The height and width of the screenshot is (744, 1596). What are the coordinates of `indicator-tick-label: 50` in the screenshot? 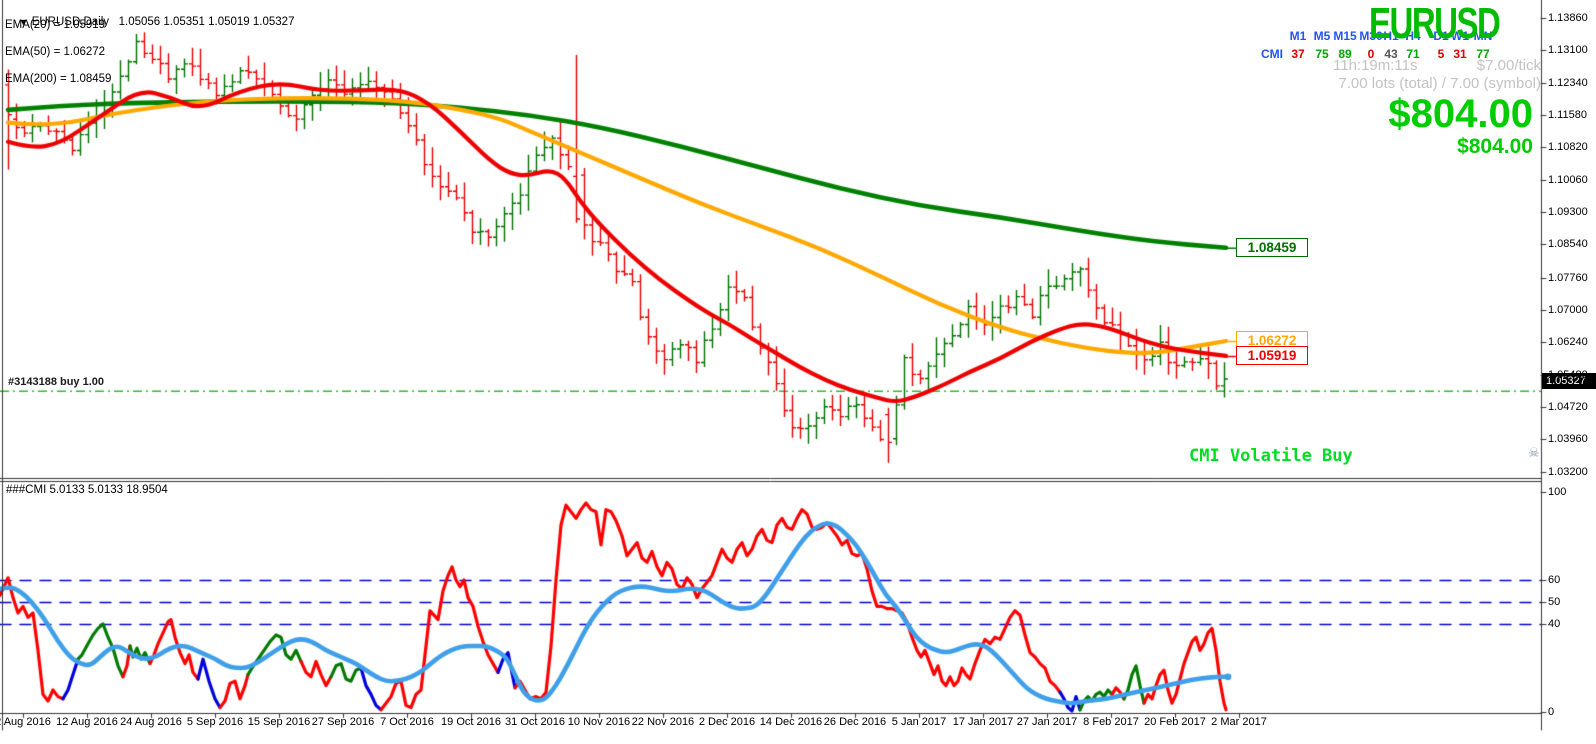 It's located at (1554, 602).